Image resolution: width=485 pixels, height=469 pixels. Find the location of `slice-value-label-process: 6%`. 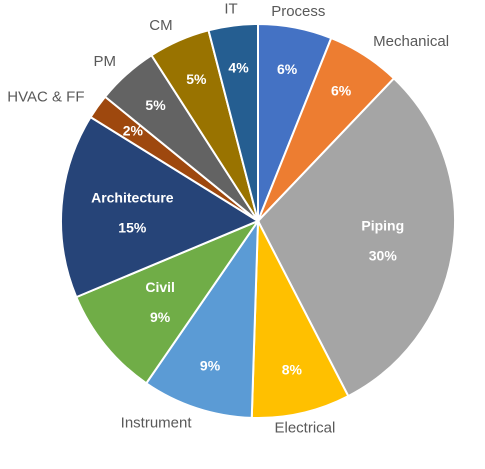

slice-value-label-process: 6% is located at coordinates (287, 69).